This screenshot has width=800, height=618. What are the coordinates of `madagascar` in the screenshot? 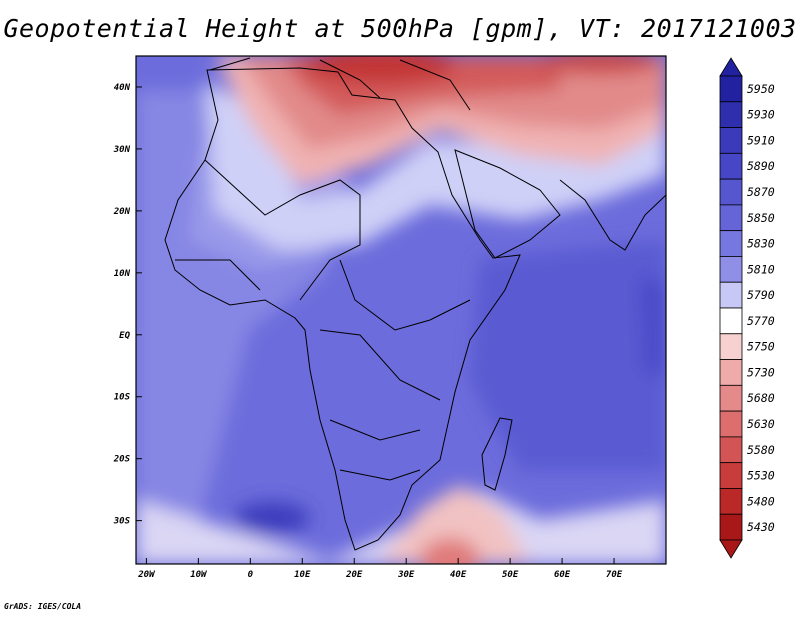 It's located at (497, 454).